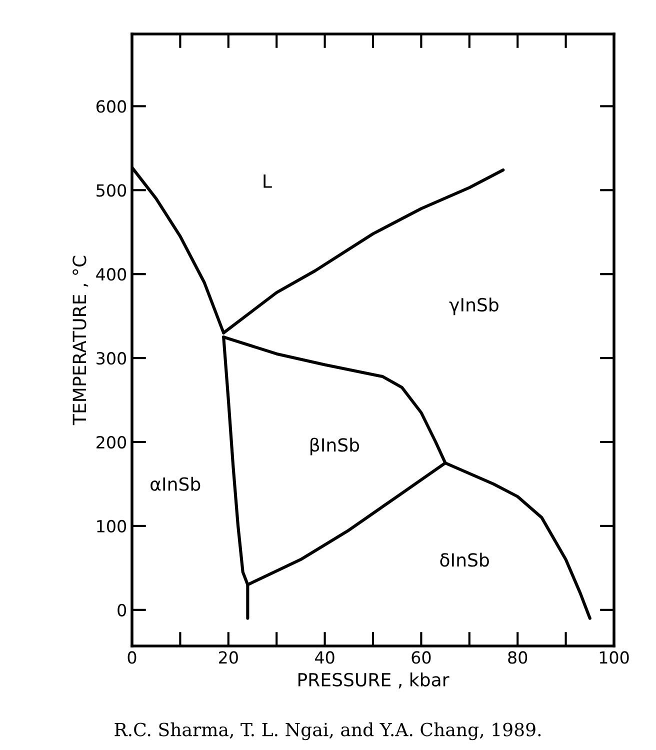  What do you see at coordinates (374, 680) in the screenshot?
I see `x-axis-title: PRESSURE , kbar` at bounding box center [374, 680].